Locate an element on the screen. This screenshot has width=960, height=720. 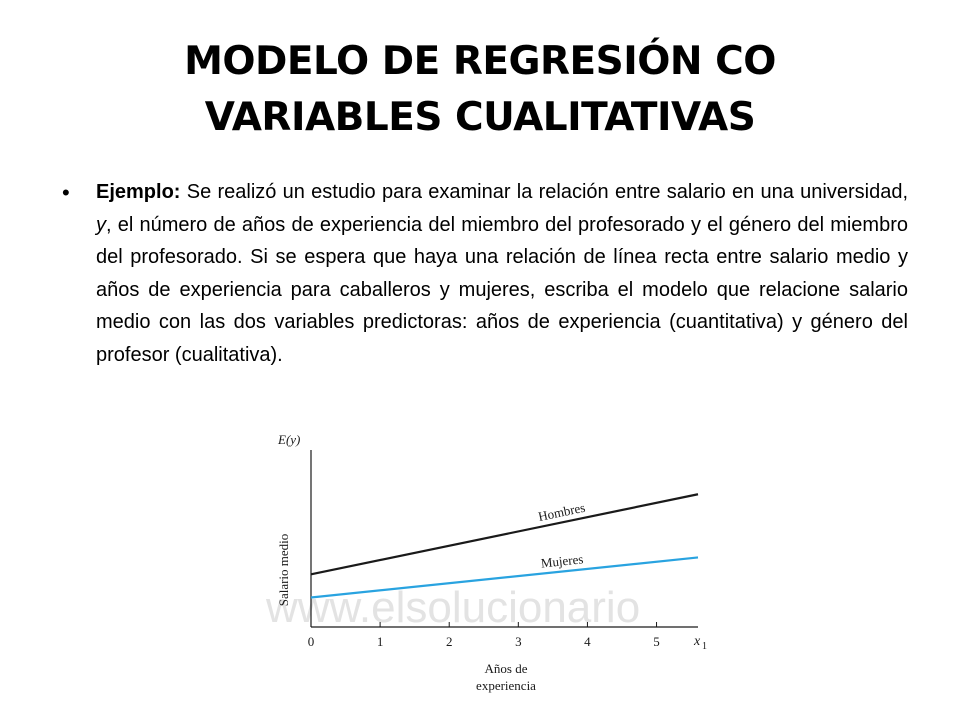
bullet-label: Ejemplo: is located at coordinates (138, 192).